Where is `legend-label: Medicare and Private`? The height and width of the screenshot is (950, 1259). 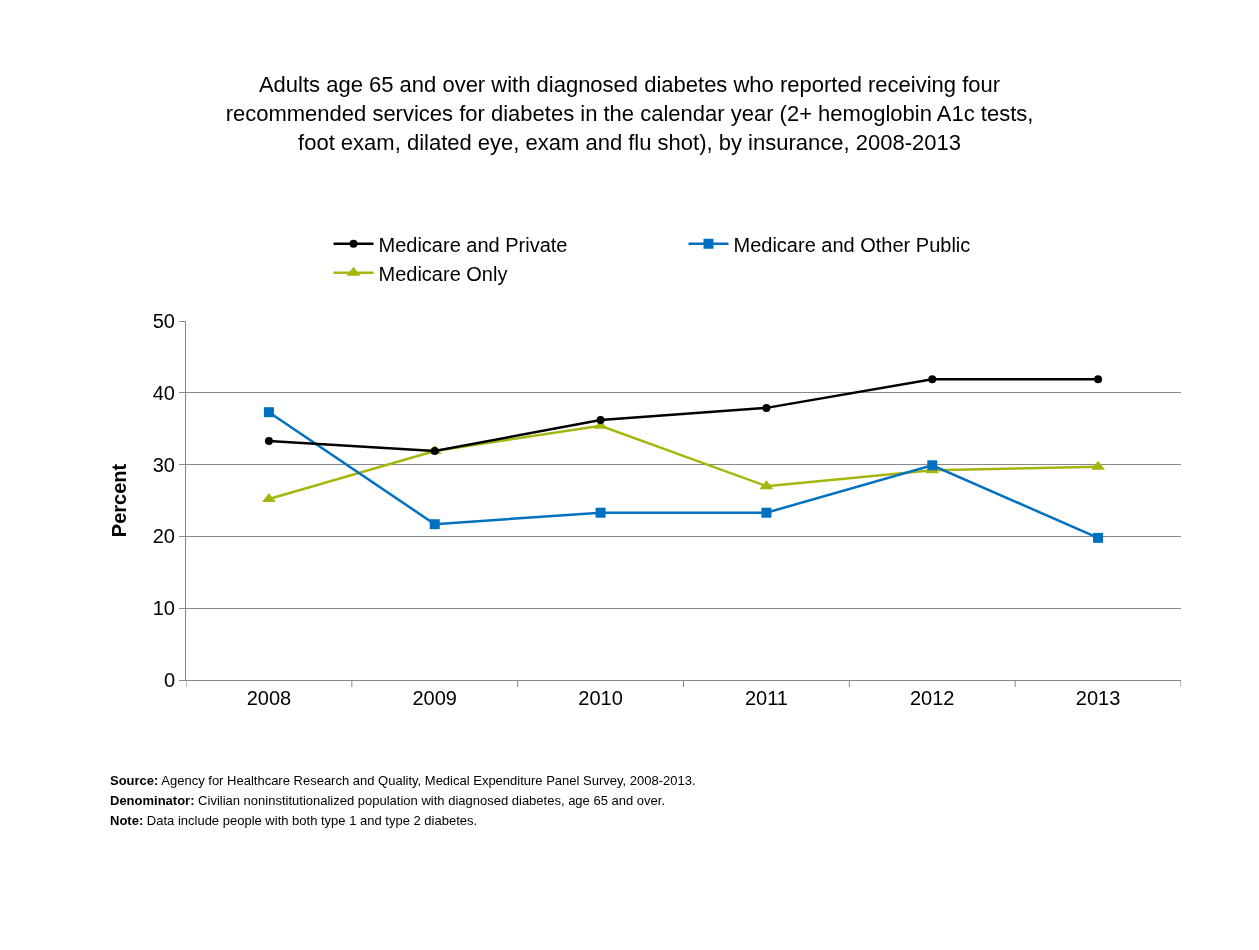
legend-label: Medicare and Private is located at coordinates (473, 244).